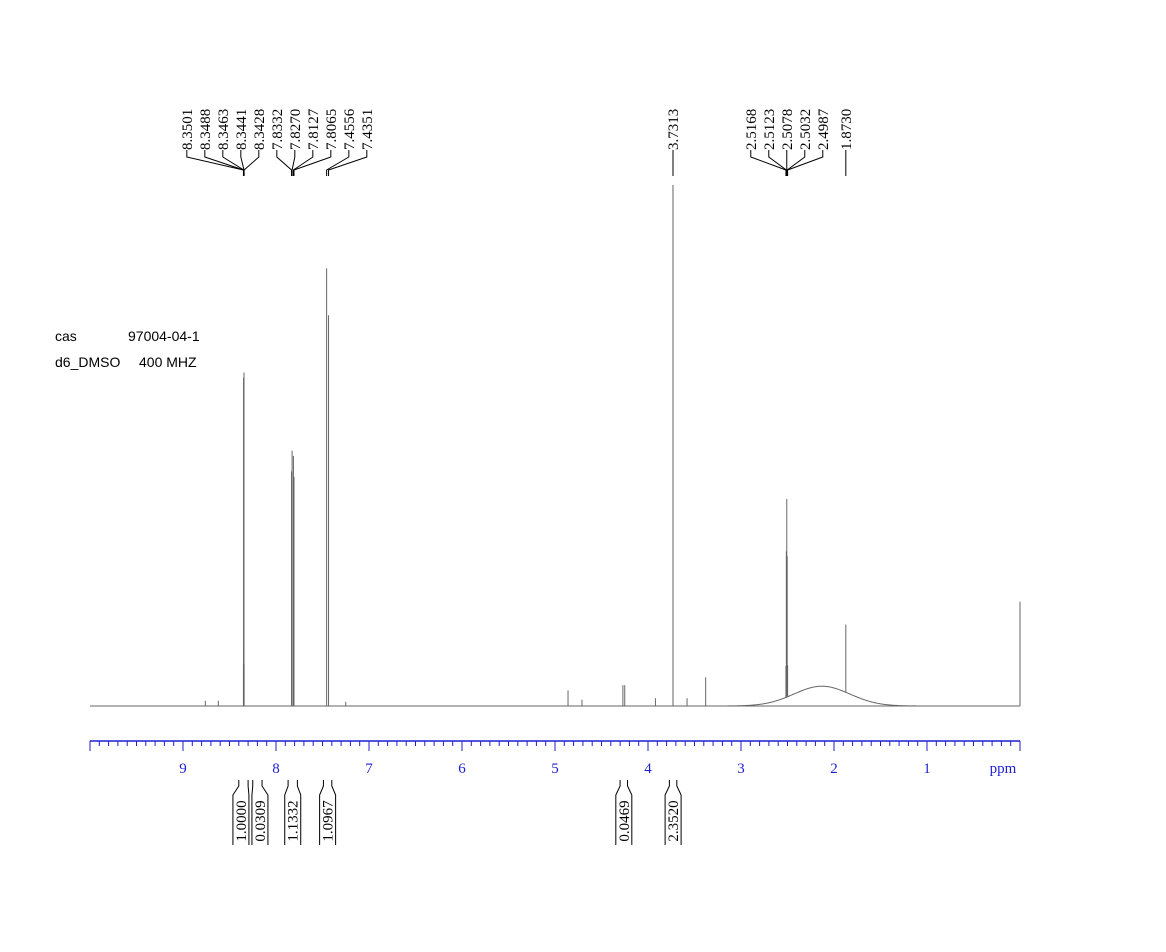  What do you see at coordinates (296, 129) in the screenshot?
I see `peak-label: 7.8270` at bounding box center [296, 129].